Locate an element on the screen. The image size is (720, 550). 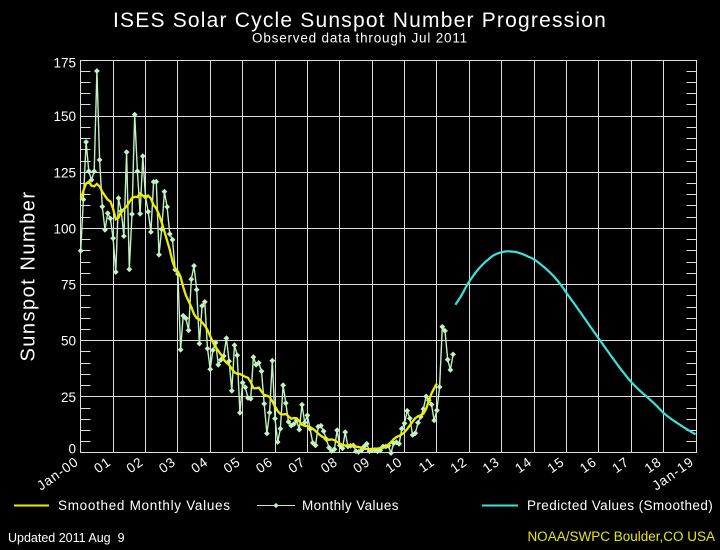
svg-text: 50 is located at coordinates (68, 341).